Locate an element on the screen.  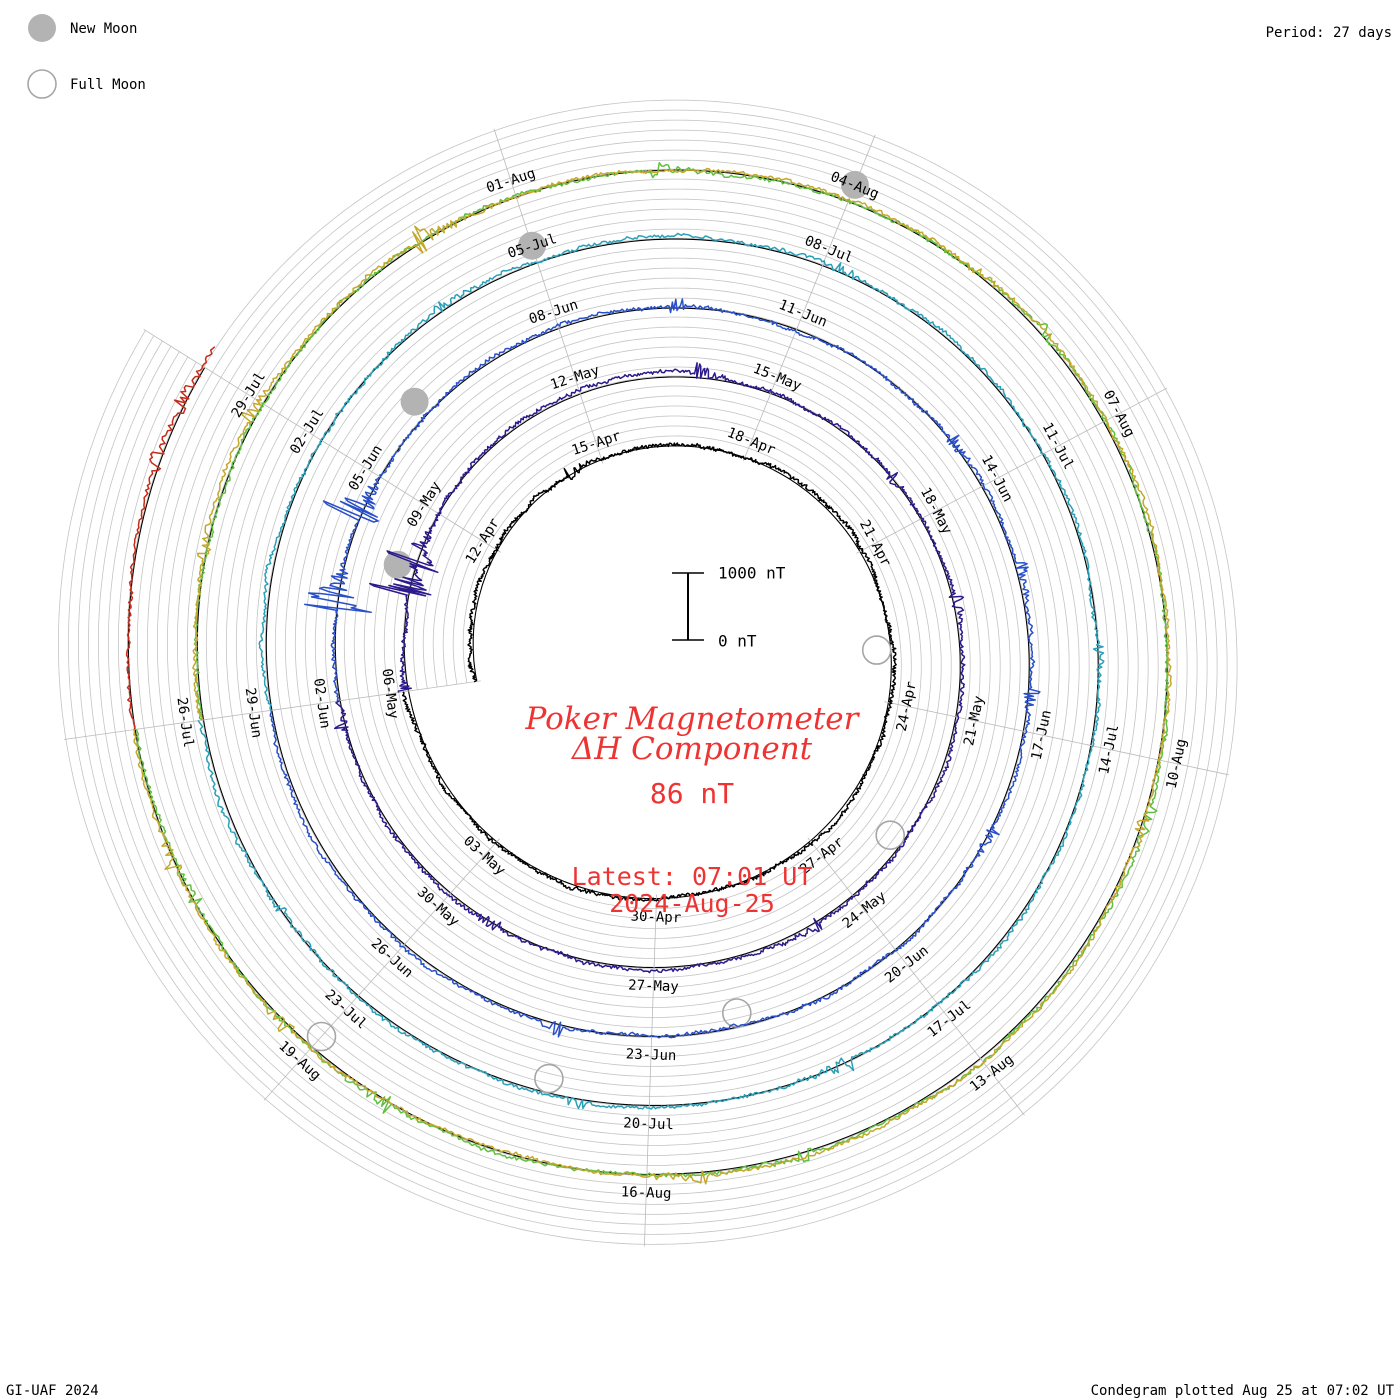
date-label: 10-Aug is located at coordinates (1177, 763).